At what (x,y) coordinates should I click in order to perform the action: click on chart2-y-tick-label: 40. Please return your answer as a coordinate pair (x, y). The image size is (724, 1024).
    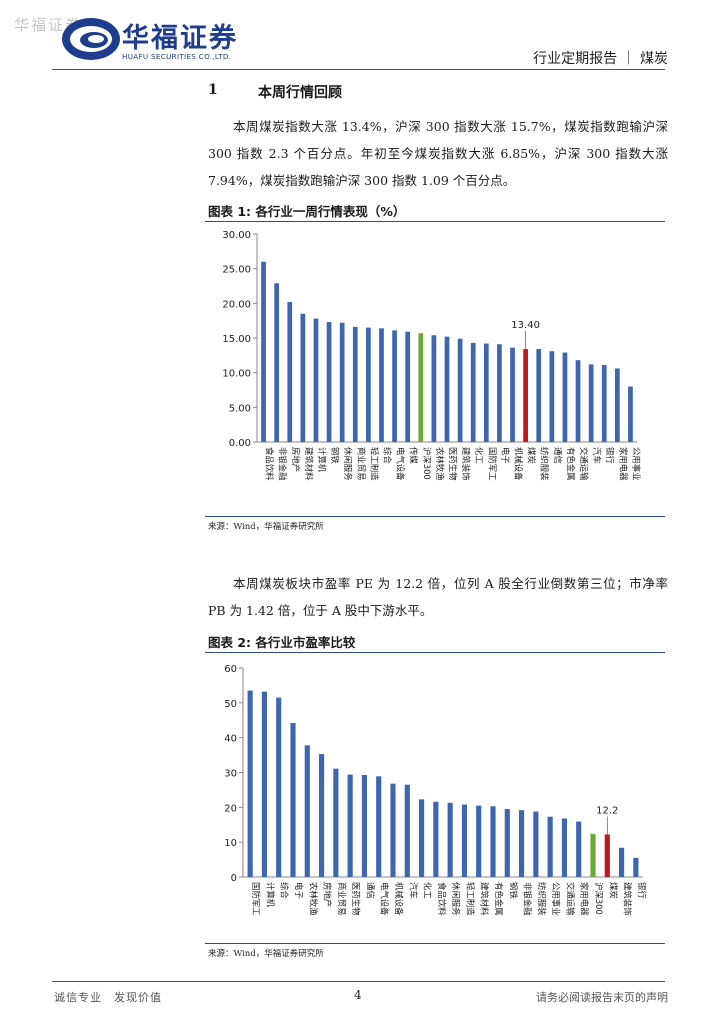
    Looking at the image, I should click on (230, 739).